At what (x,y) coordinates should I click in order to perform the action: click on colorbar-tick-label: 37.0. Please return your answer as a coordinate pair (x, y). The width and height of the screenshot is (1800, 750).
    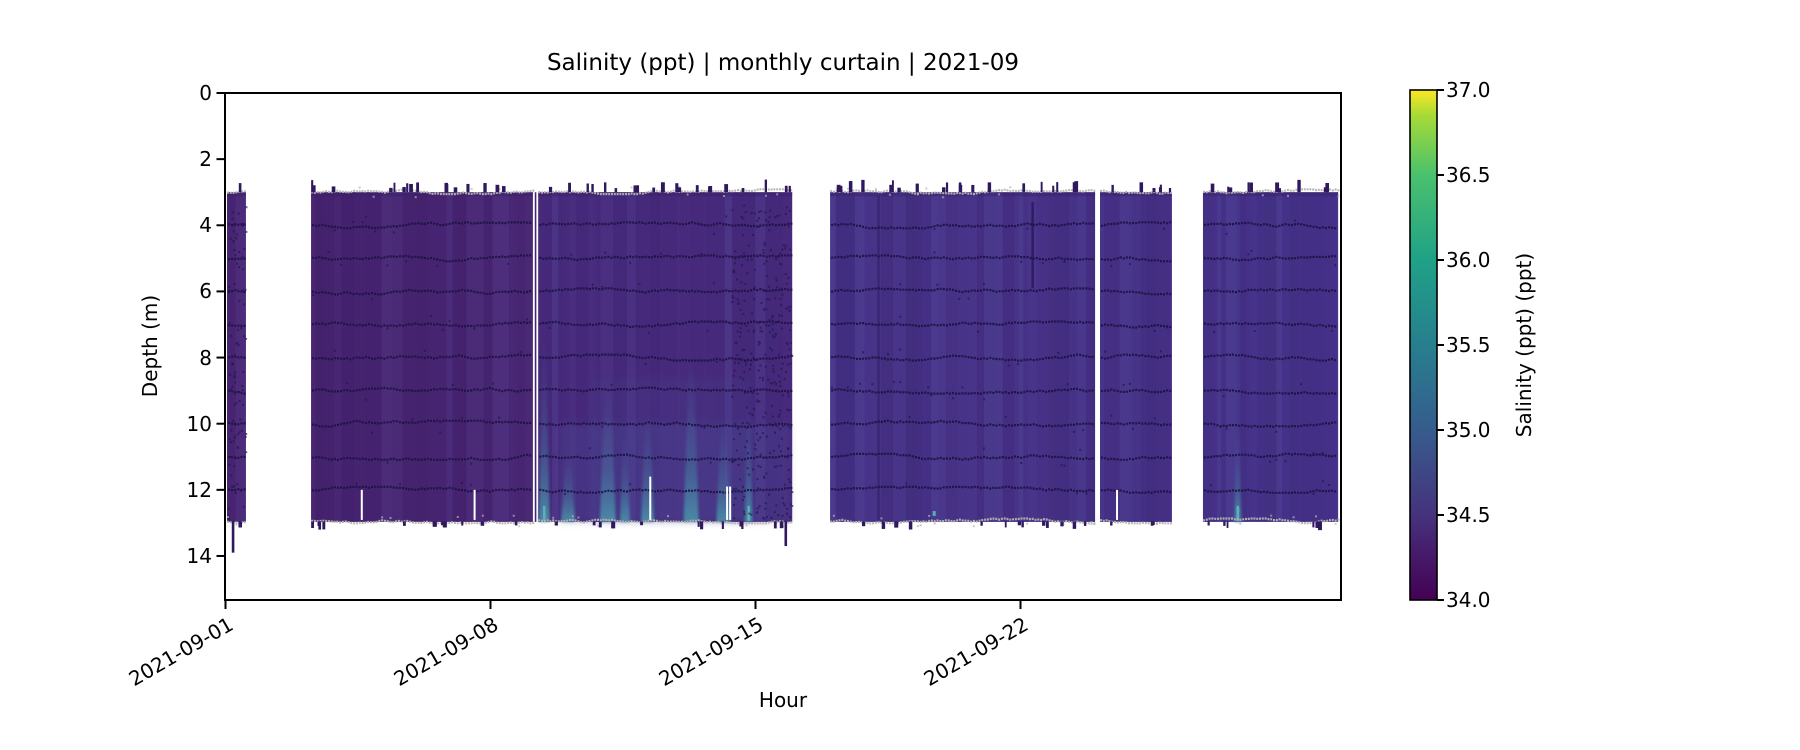
    Looking at the image, I should click on (1468, 90).